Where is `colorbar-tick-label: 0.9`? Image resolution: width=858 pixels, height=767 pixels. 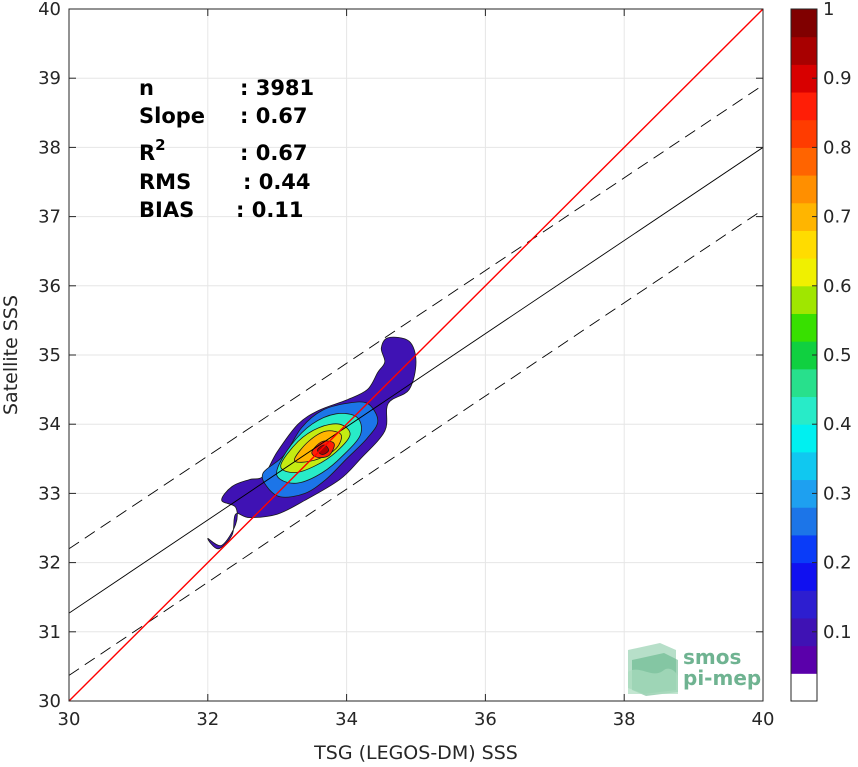 colorbar-tick-label: 0.9 is located at coordinates (837, 78).